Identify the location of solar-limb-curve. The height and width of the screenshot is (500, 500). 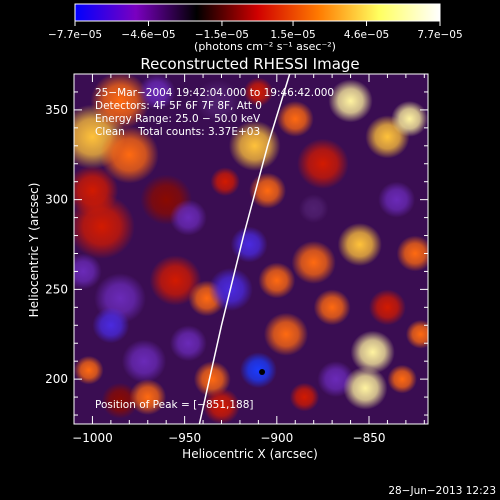
(244, 249).